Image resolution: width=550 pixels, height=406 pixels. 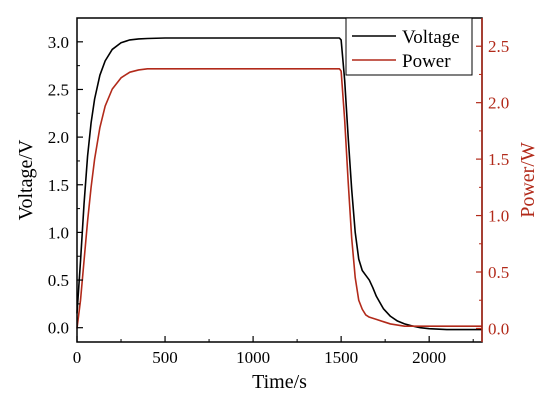 What do you see at coordinates (498, 103) in the screenshot?
I see `y2-tick-label: 2.0` at bounding box center [498, 103].